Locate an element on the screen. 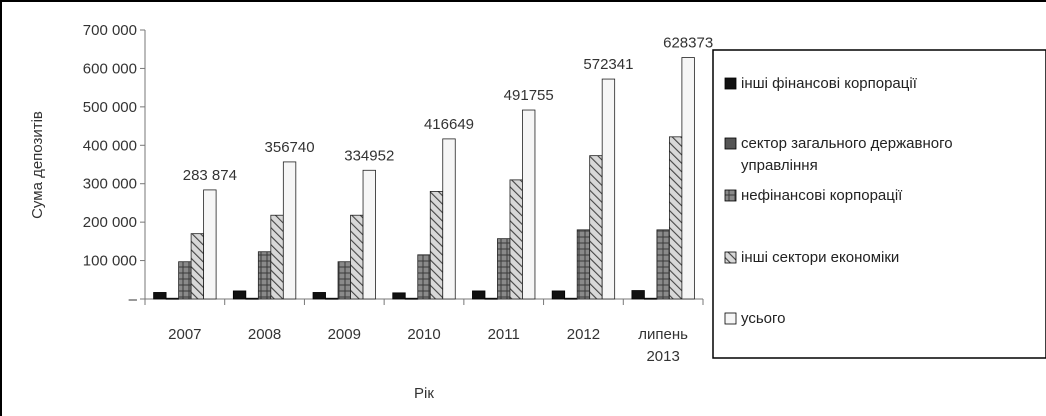 Image resolution: width=1046 pixels, height=416 pixels. bar-4-2007 is located at coordinates (197, 266).